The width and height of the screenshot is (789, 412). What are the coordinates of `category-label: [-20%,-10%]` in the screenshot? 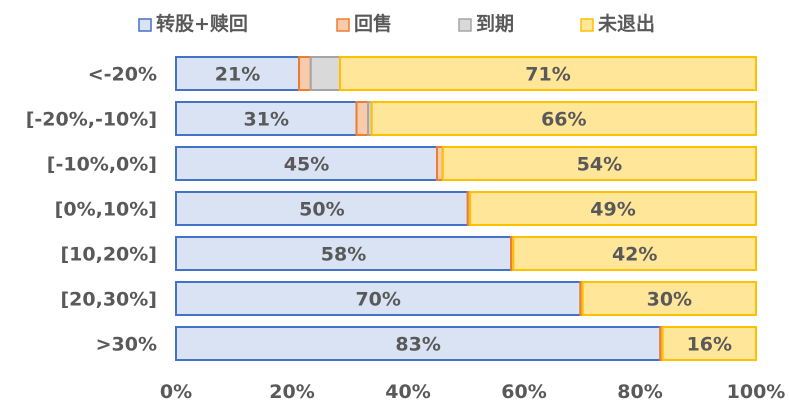 It's located at (91, 120).